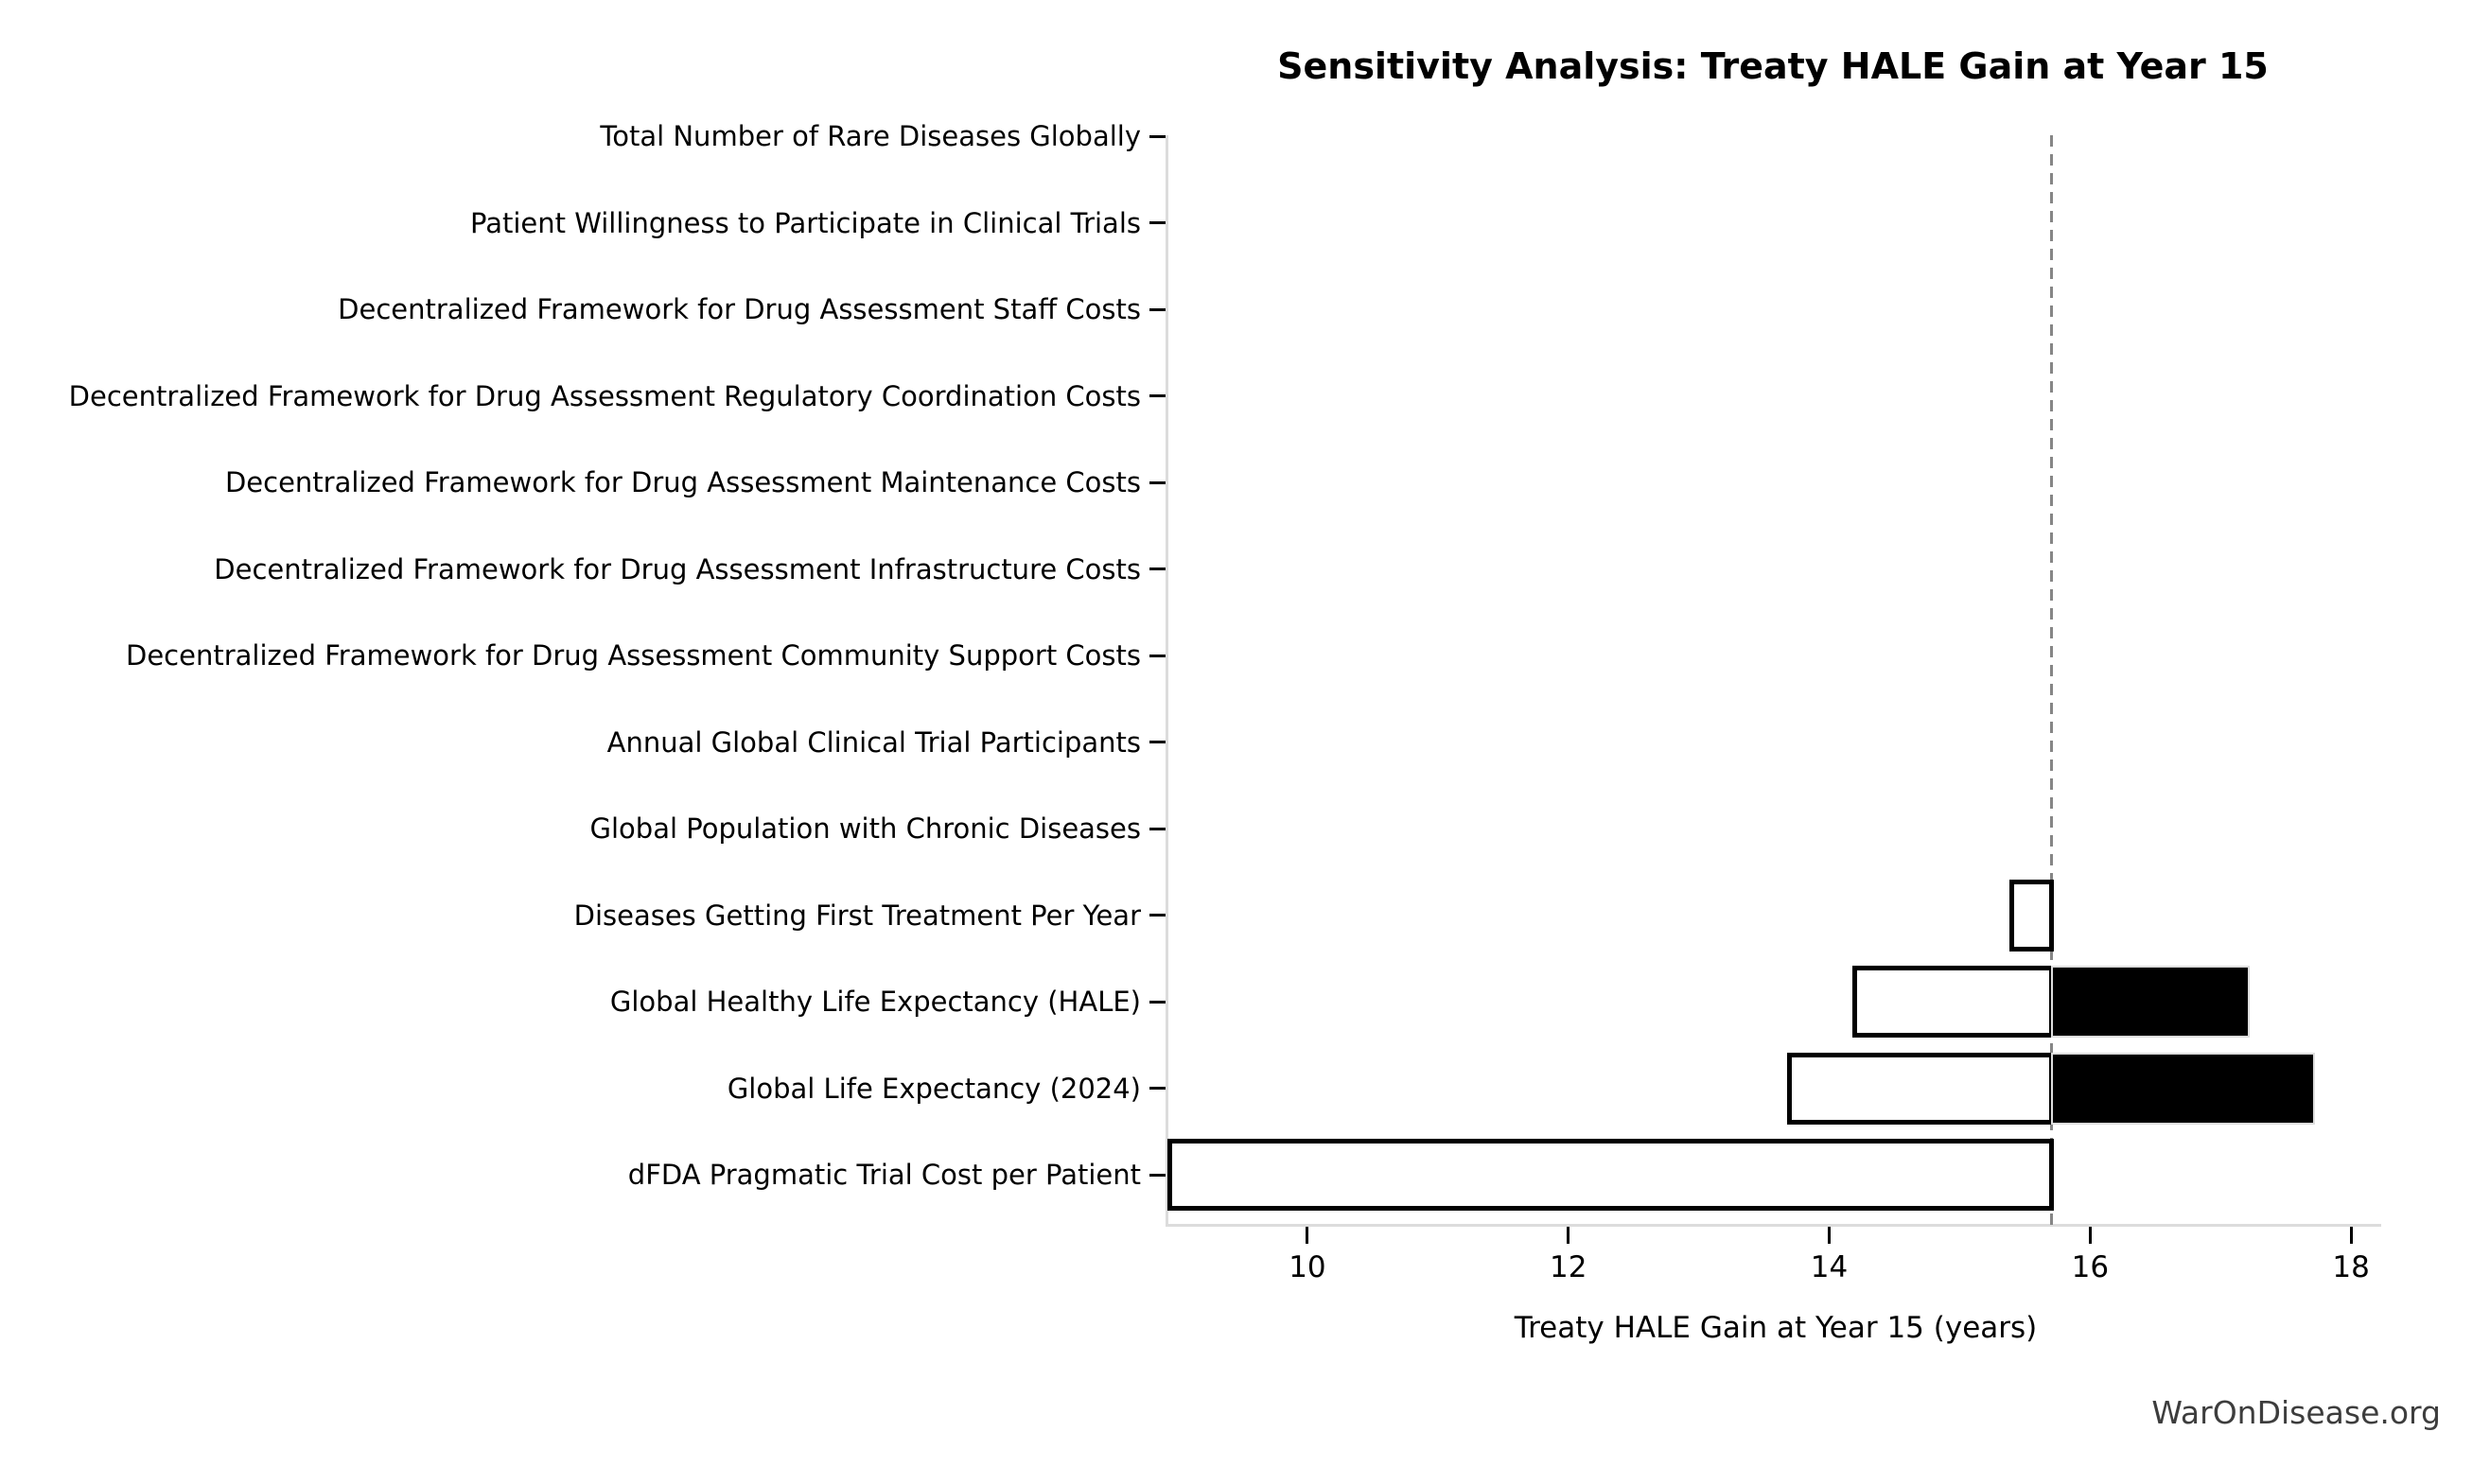 The image size is (2490, 1484). I want to click on x-axis-spine, so click(1773, 1226).